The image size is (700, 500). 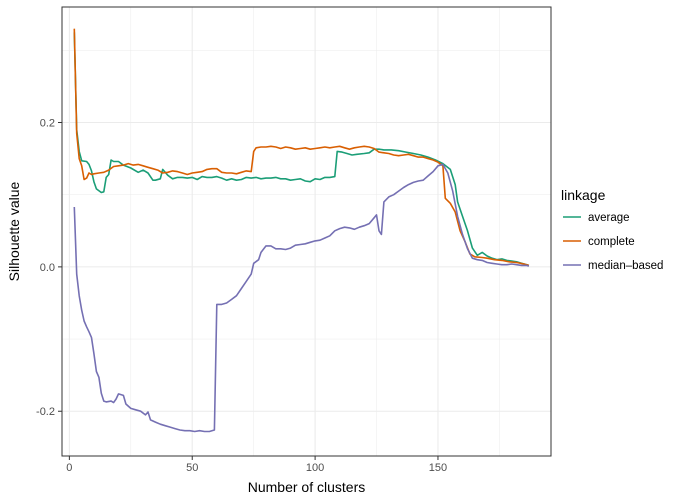 What do you see at coordinates (256, 465) in the screenshot?
I see `x-axis-ticks: 0 50 100 150` at bounding box center [256, 465].